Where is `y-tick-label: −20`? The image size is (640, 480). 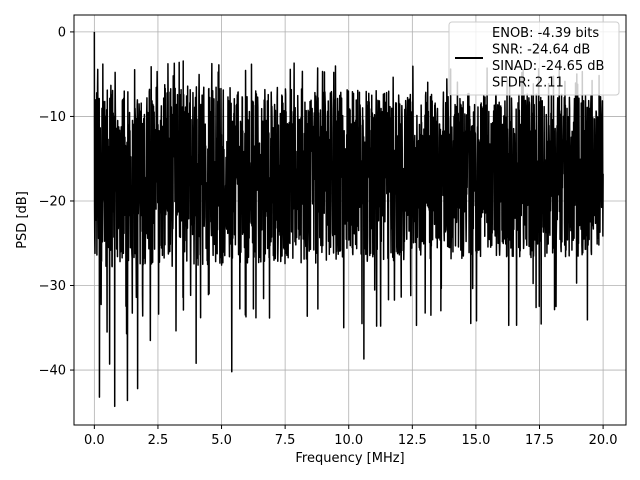 y-tick-label: −20 is located at coordinates (52, 201).